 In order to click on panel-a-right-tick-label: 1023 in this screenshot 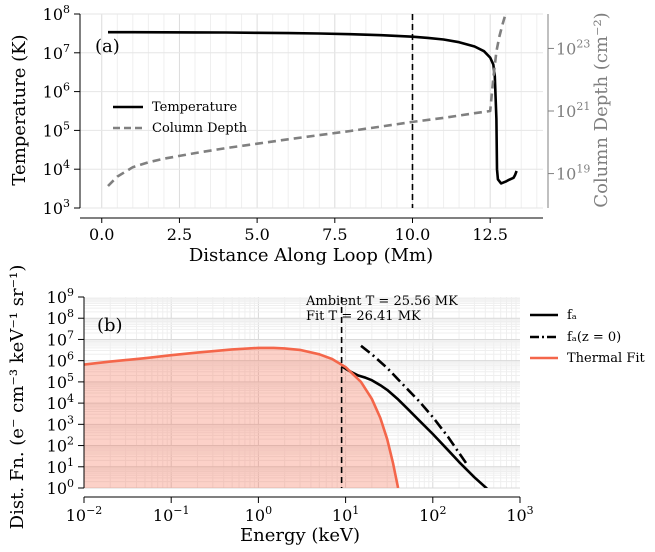, I will do `click(573, 47)`.